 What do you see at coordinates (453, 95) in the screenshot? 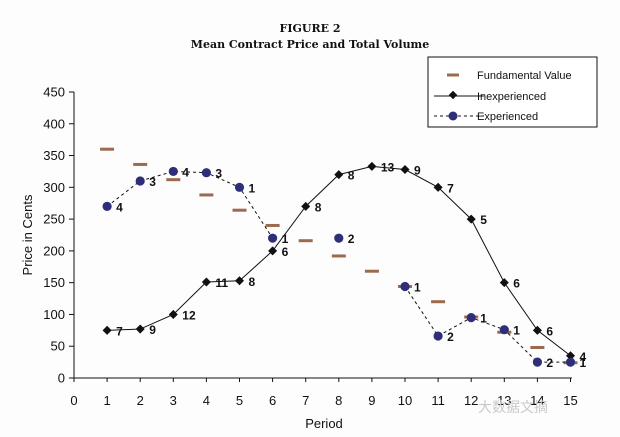
I see `legend-inexperienced-marker` at bounding box center [453, 95].